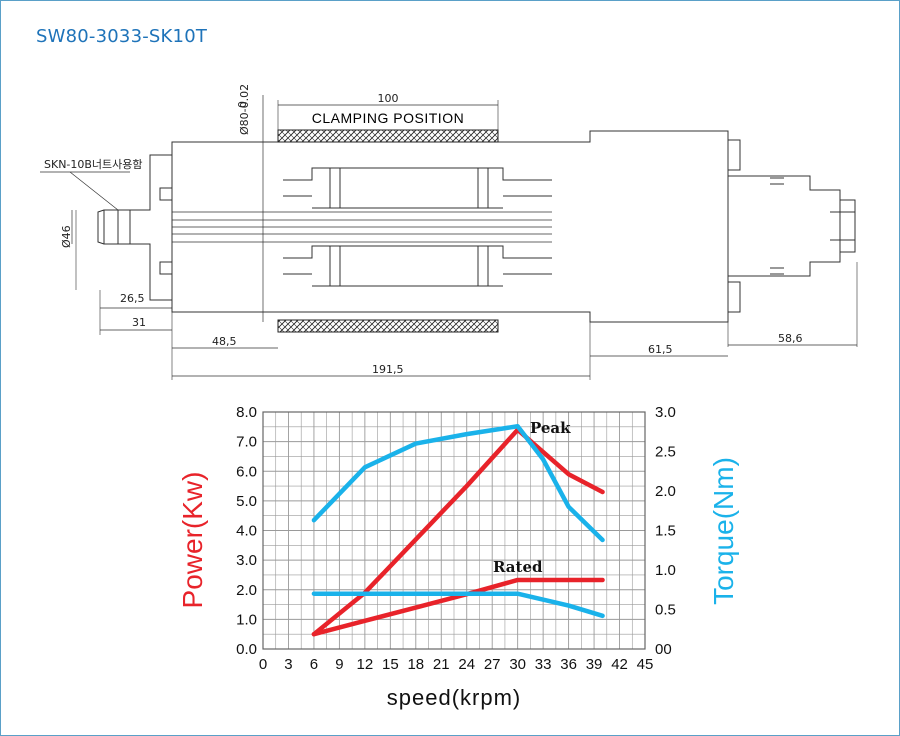  I want to click on x-tick-label: 15, so click(390, 664).